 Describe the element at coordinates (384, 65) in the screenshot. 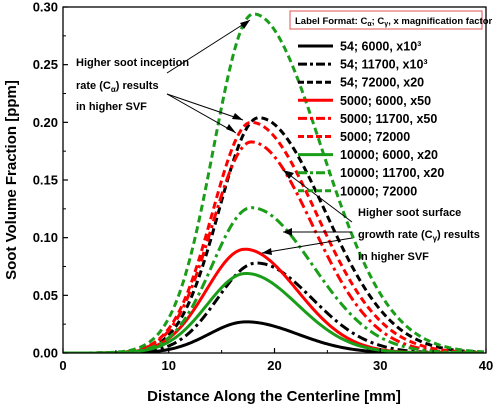

I see `legend-label-2: 54; 11700, x10³` at that location.